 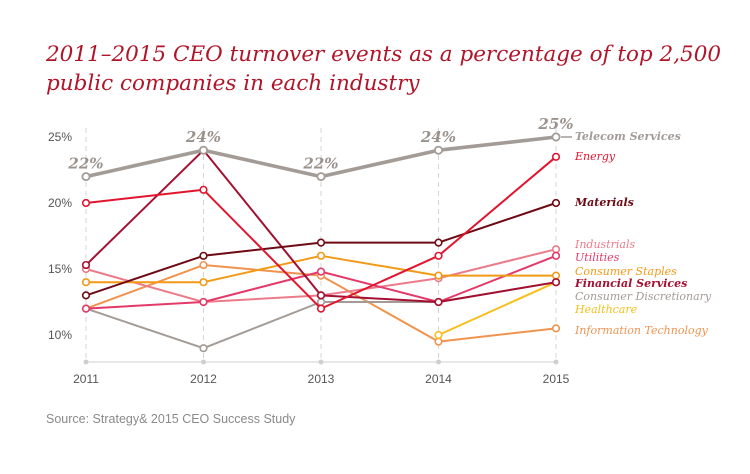 I want to click on series-label-energy: Energy, so click(x=595, y=156).